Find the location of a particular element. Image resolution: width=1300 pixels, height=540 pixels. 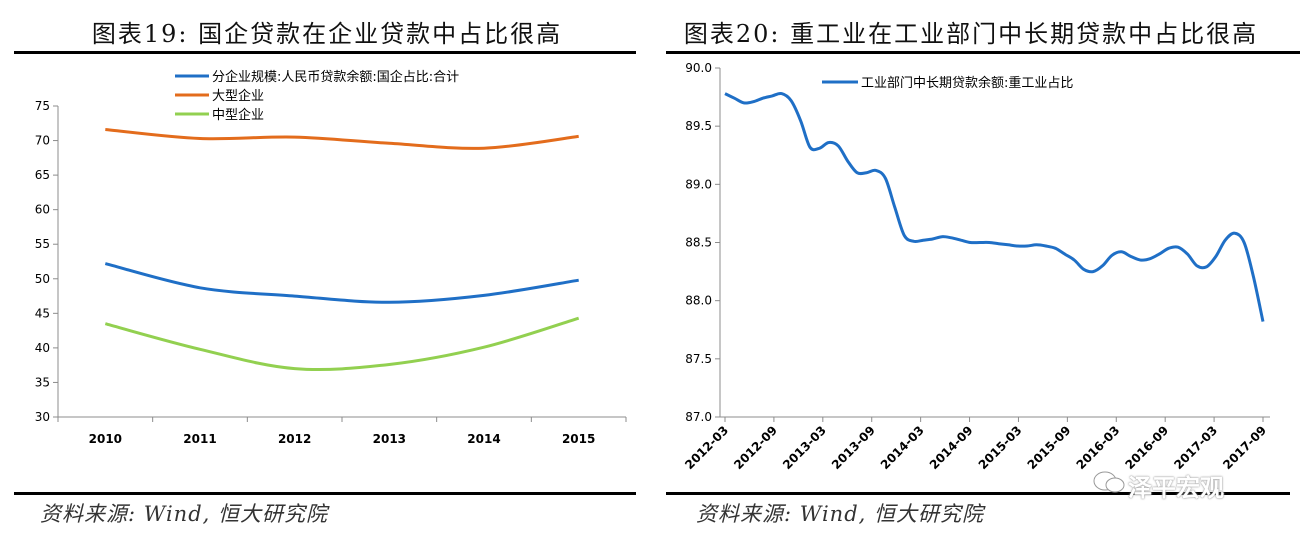

left-legend-label-1: 大型企业 is located at coordinates (238, 96).